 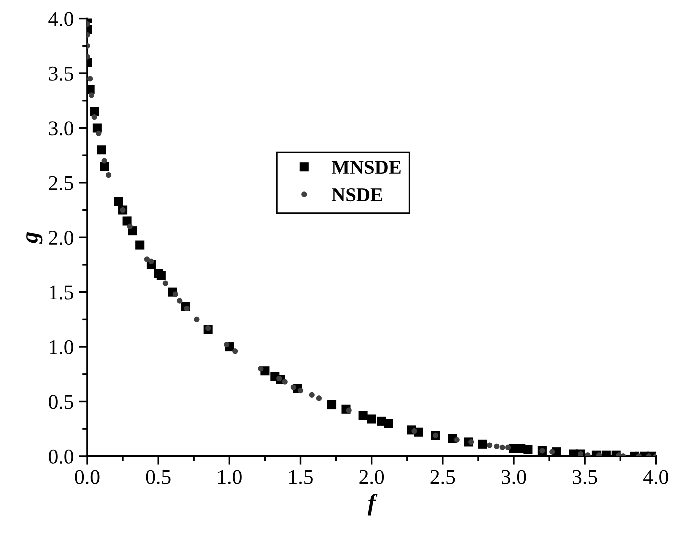 What do you see at coordinates (61, 402) in the screenshot?
I see `y-tick-label: 0.5` at bounding box center [61, 402].